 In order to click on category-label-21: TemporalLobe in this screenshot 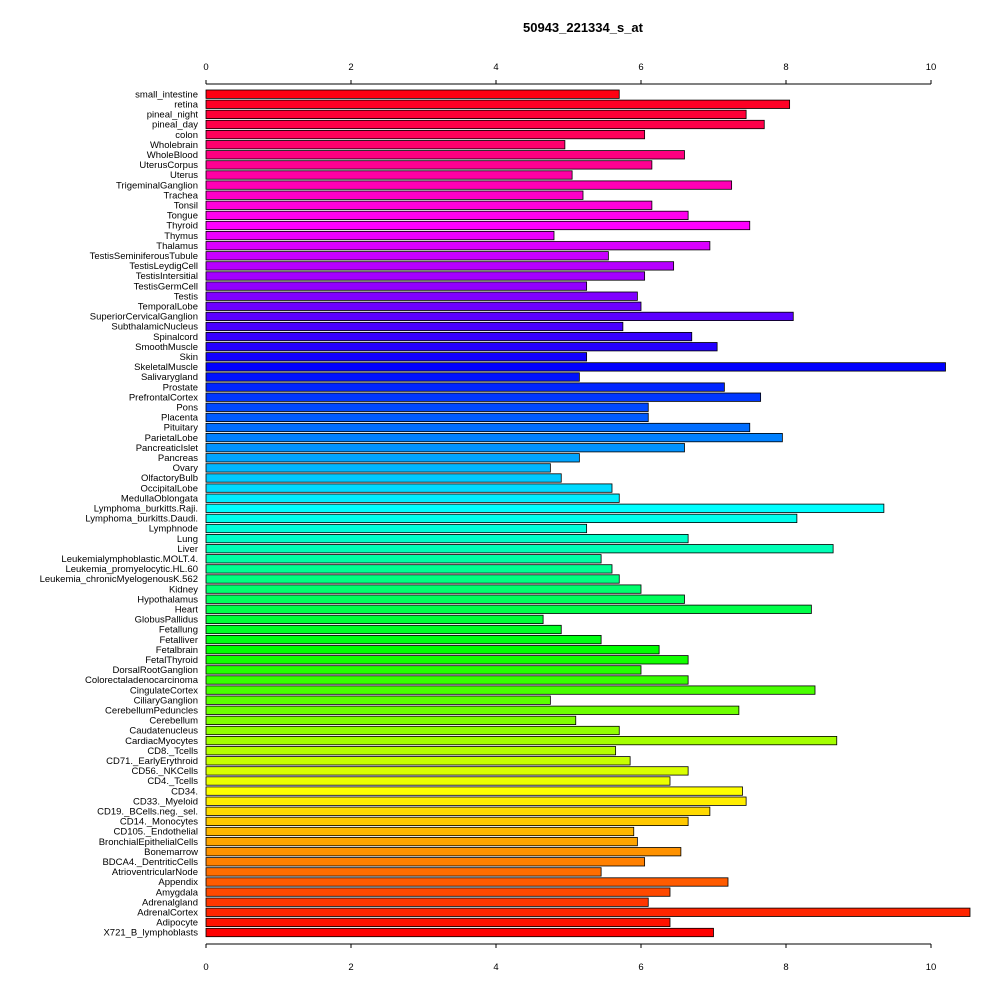, I will do `click(168, 307)`.